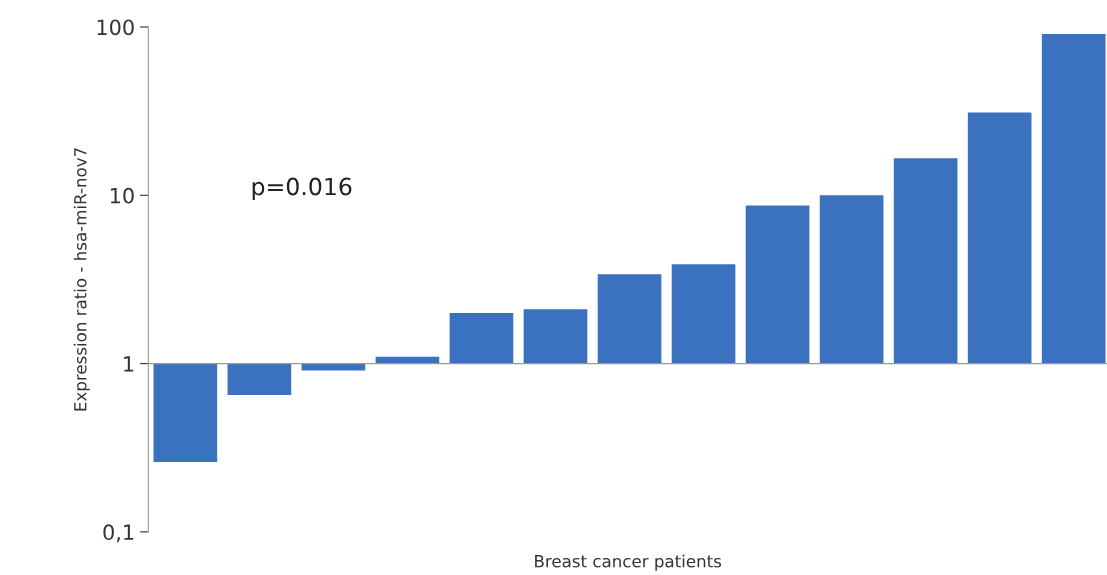 The height and width of the screenshot is (575, 1107). I want to click on y-axis-title: Expression ratio - hsa-miR-nov7, so click(81, 279).